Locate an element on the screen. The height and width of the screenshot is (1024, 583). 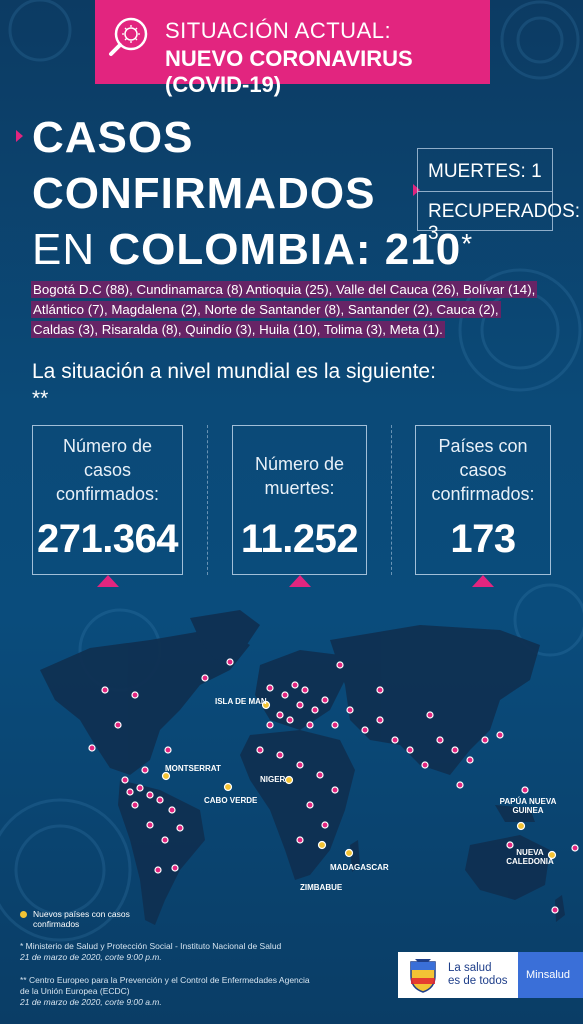
madagascar-shape is located at coordinates (355, 856).